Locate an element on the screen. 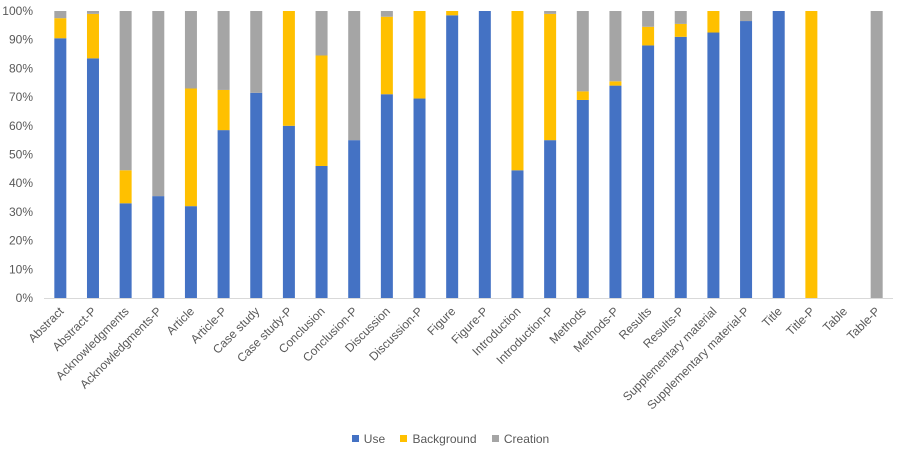  x-category-label: Title-P is located at coordinates (800, 321).